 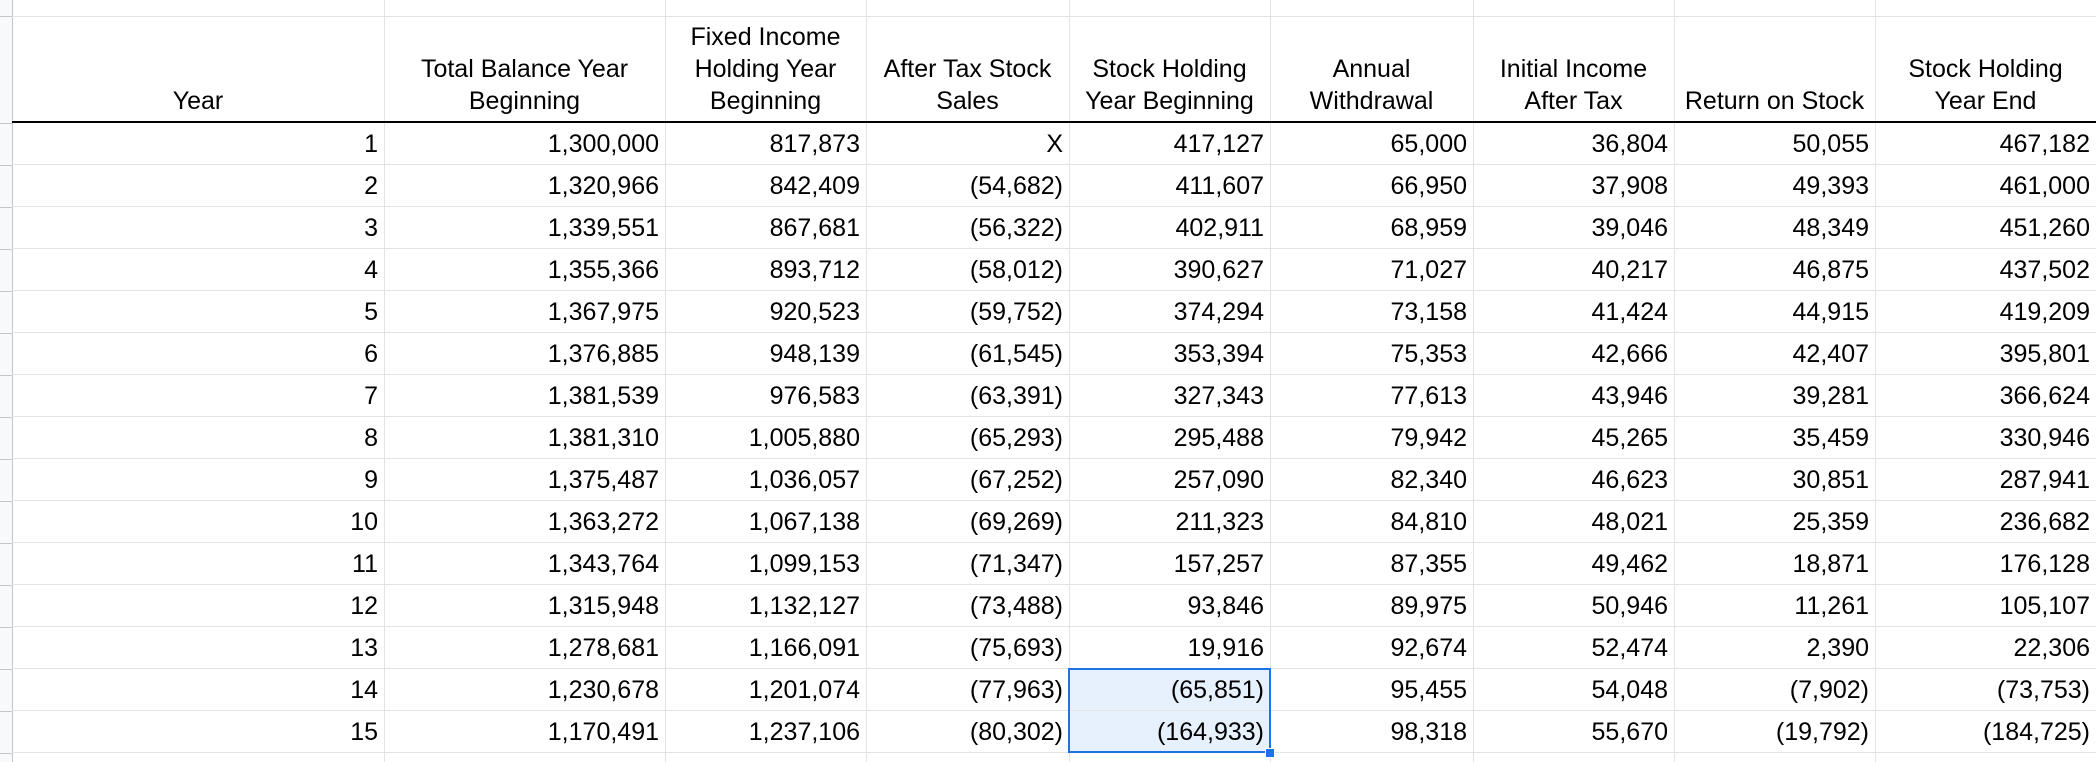 I want to click on table-cell: 1,320,966, so click(x=603, y=185).